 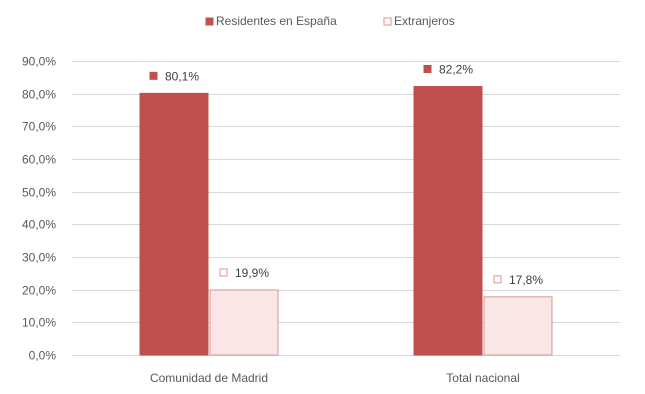 What do you see at coordinates (276, 21) in the screenshot?
I see `legend-label: Residentes en España` at bounding box center [276, 21].